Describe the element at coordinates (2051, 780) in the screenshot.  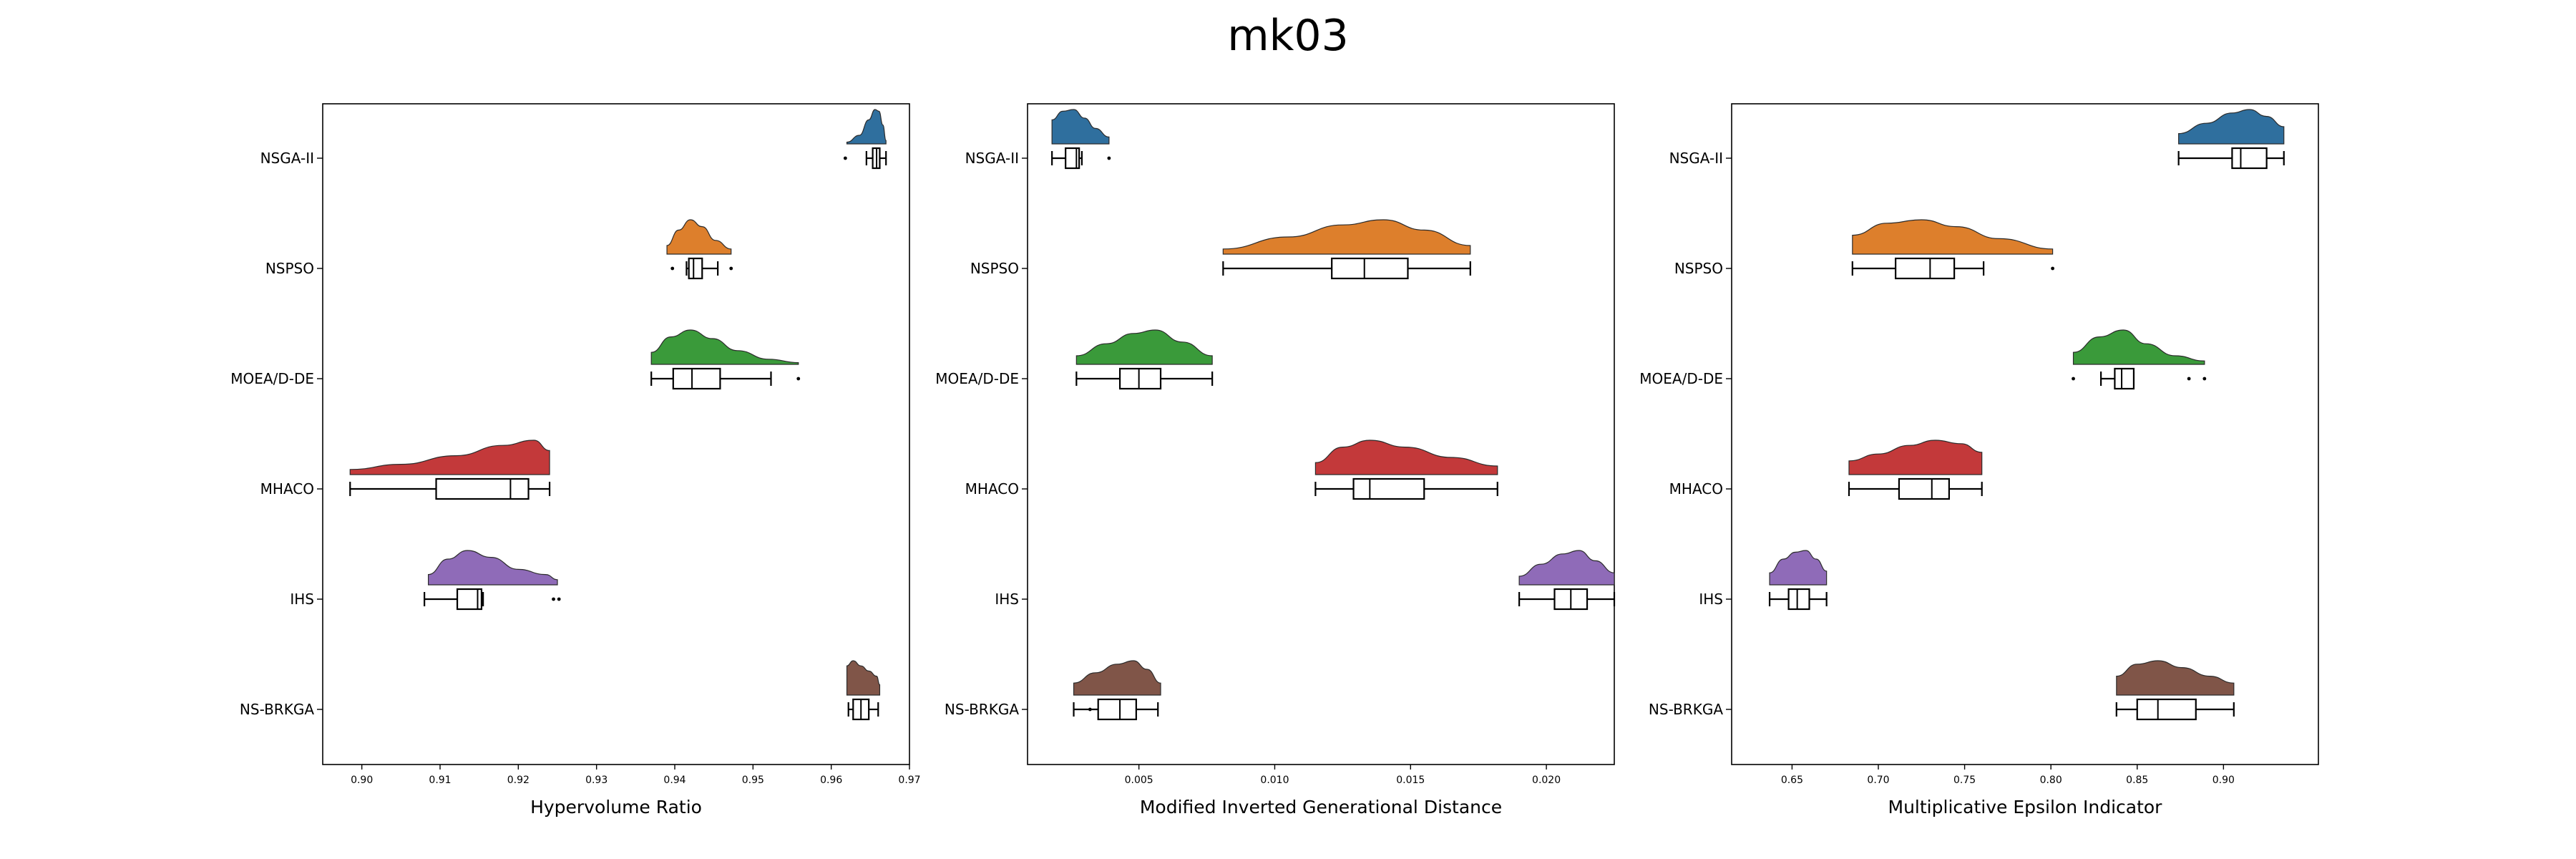
I see `x-tick-label: 0.80` at that location.